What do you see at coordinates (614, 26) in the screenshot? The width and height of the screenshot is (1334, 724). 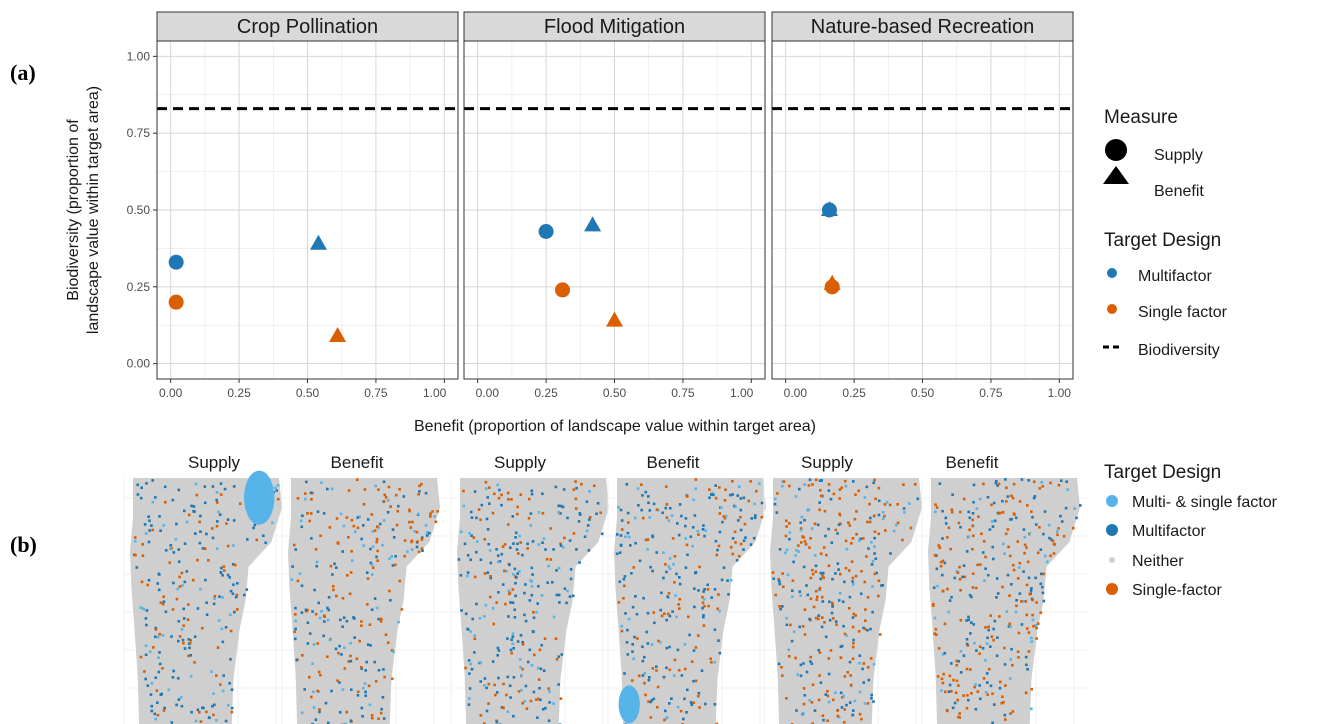 I see `facet-strip` at bounding box center [614, 26].